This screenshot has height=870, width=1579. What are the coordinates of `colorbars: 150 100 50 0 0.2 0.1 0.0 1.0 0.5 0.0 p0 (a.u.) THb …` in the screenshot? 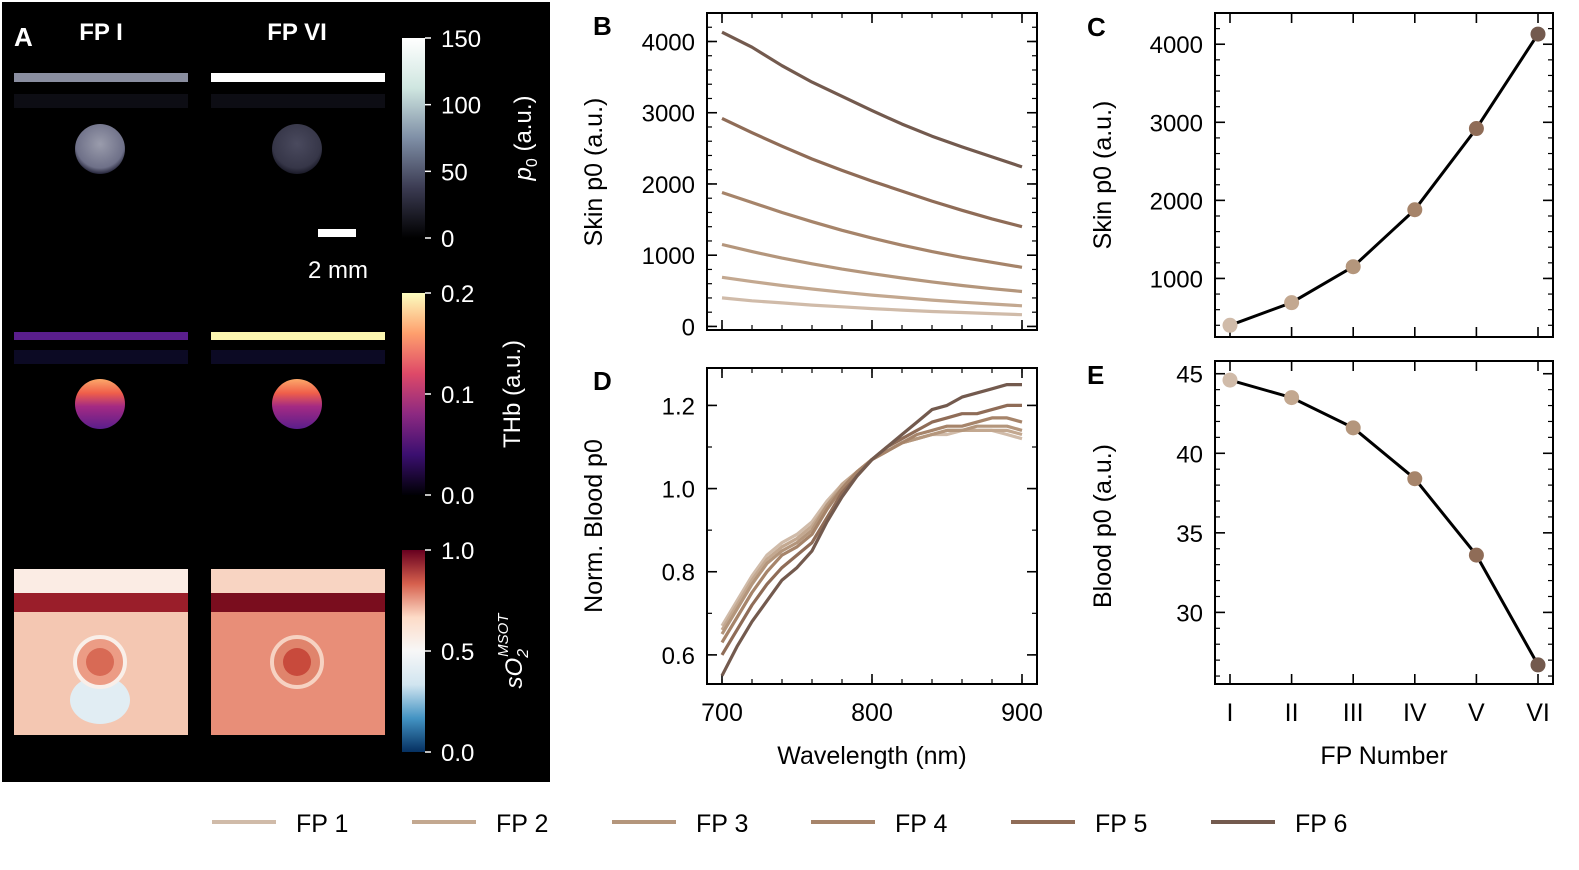 It's located at (471, 396).